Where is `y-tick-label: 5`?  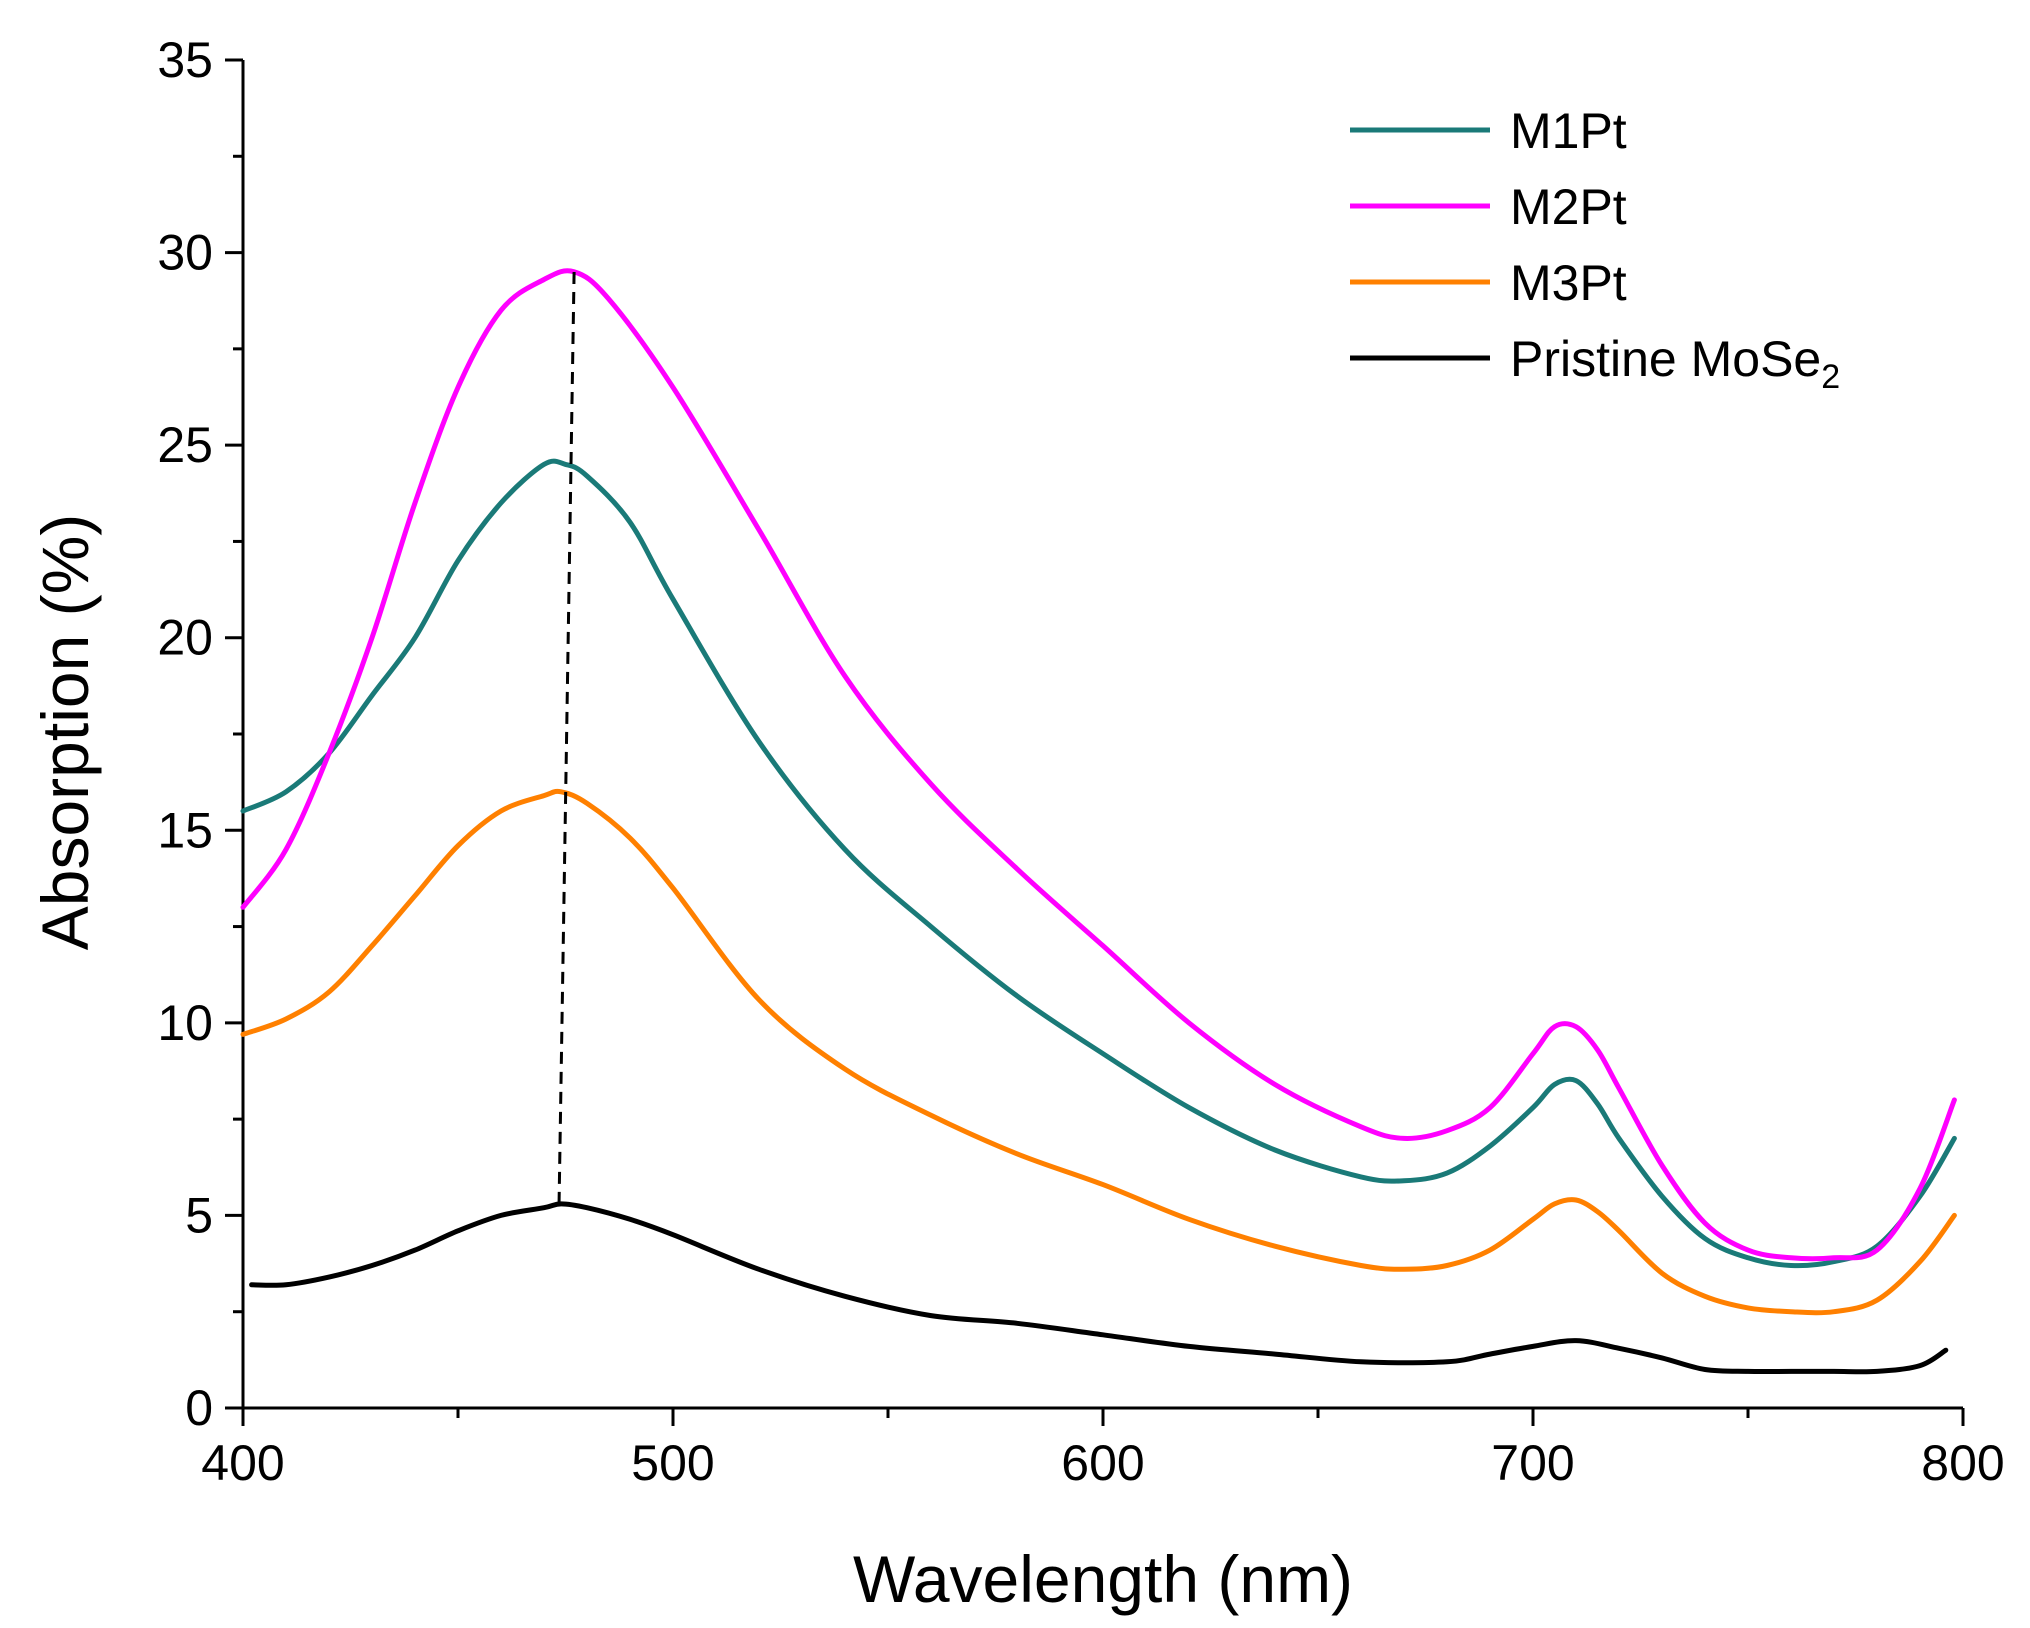
y-tick-label: 5 is located at coordinates (199, 1215).